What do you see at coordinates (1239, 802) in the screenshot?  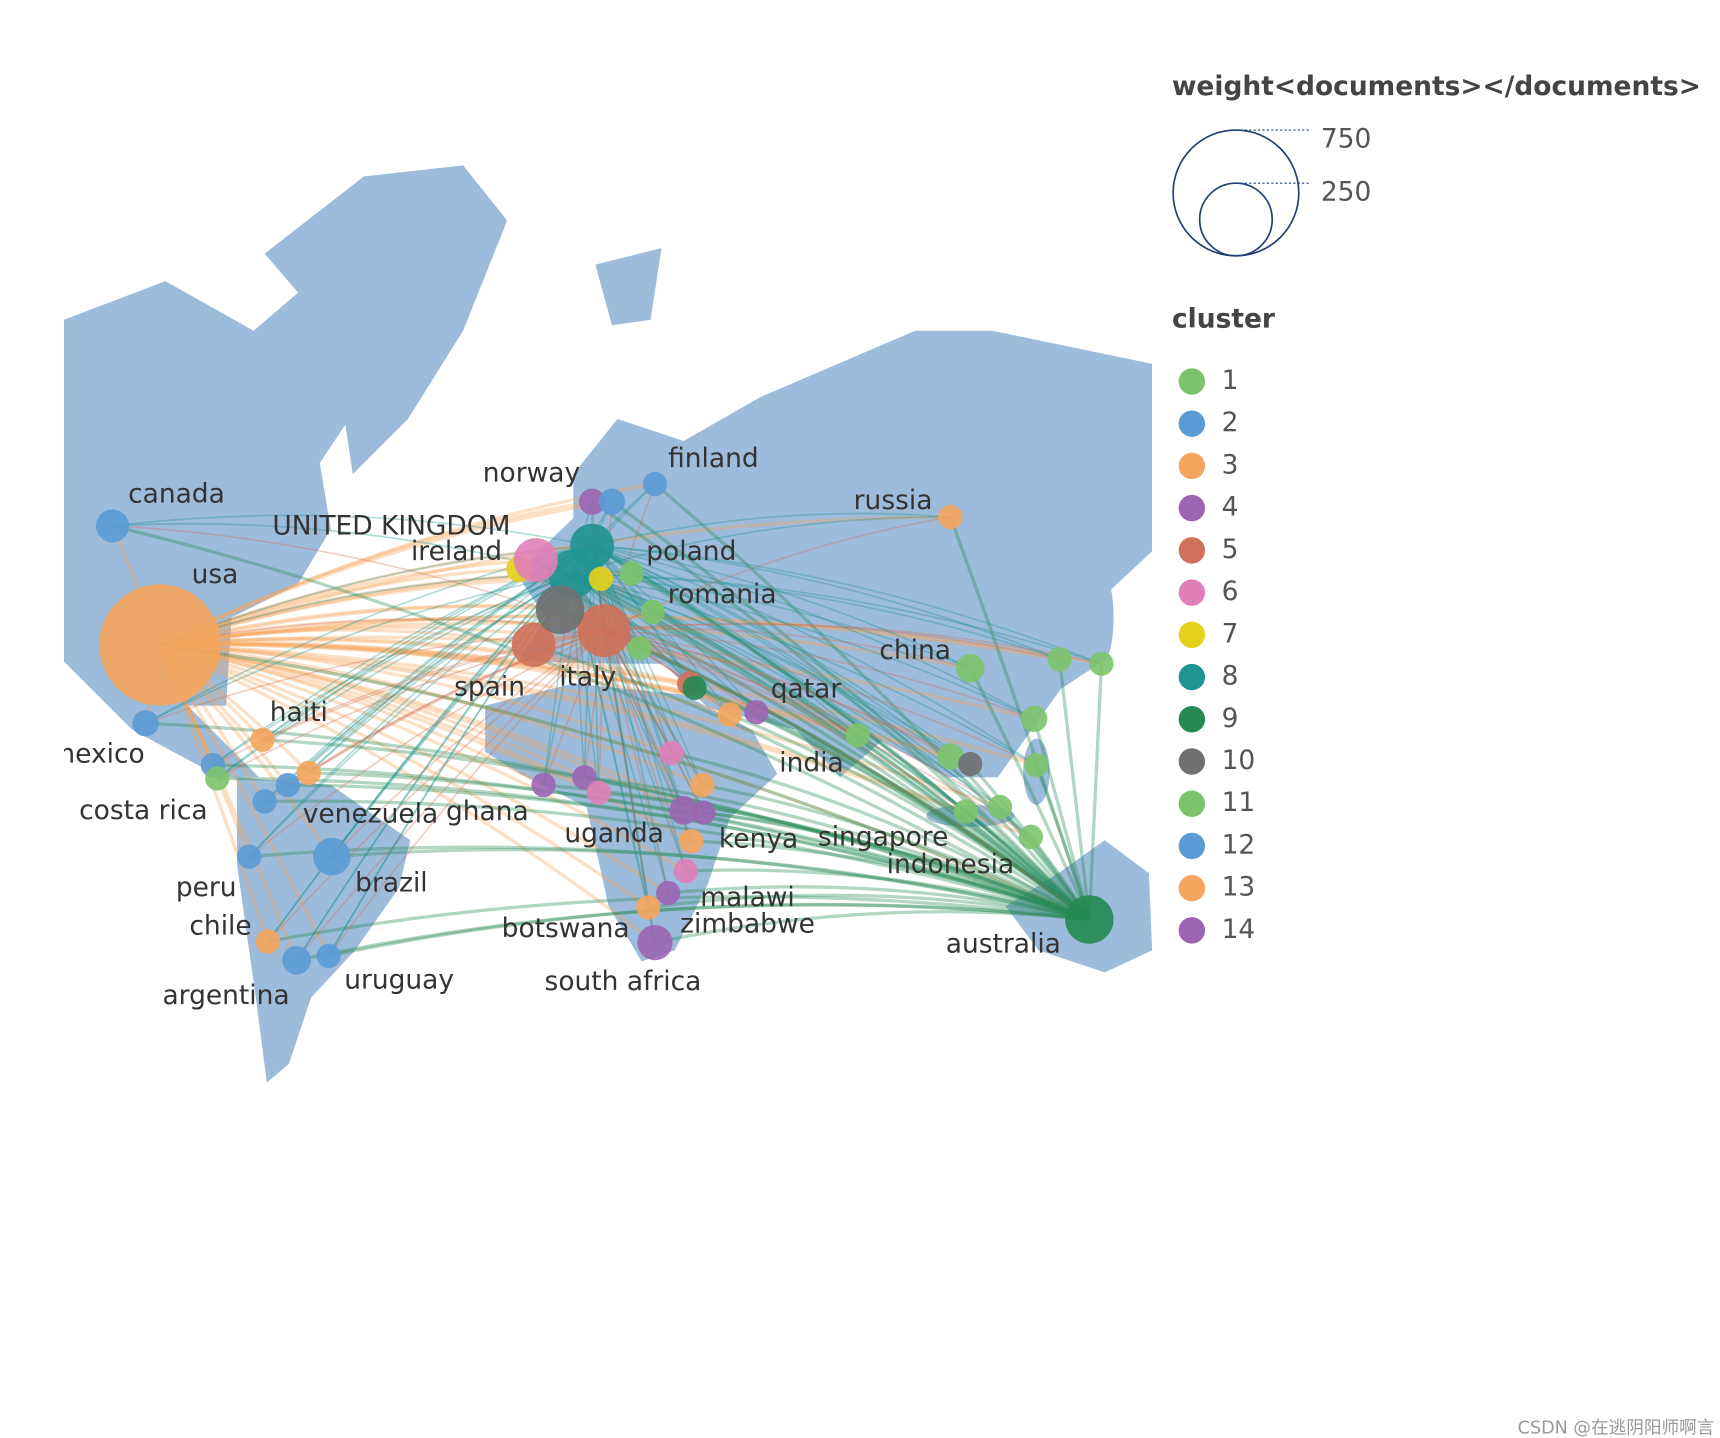 I see `legend-label: 11` at bounding box center [1239, 802].